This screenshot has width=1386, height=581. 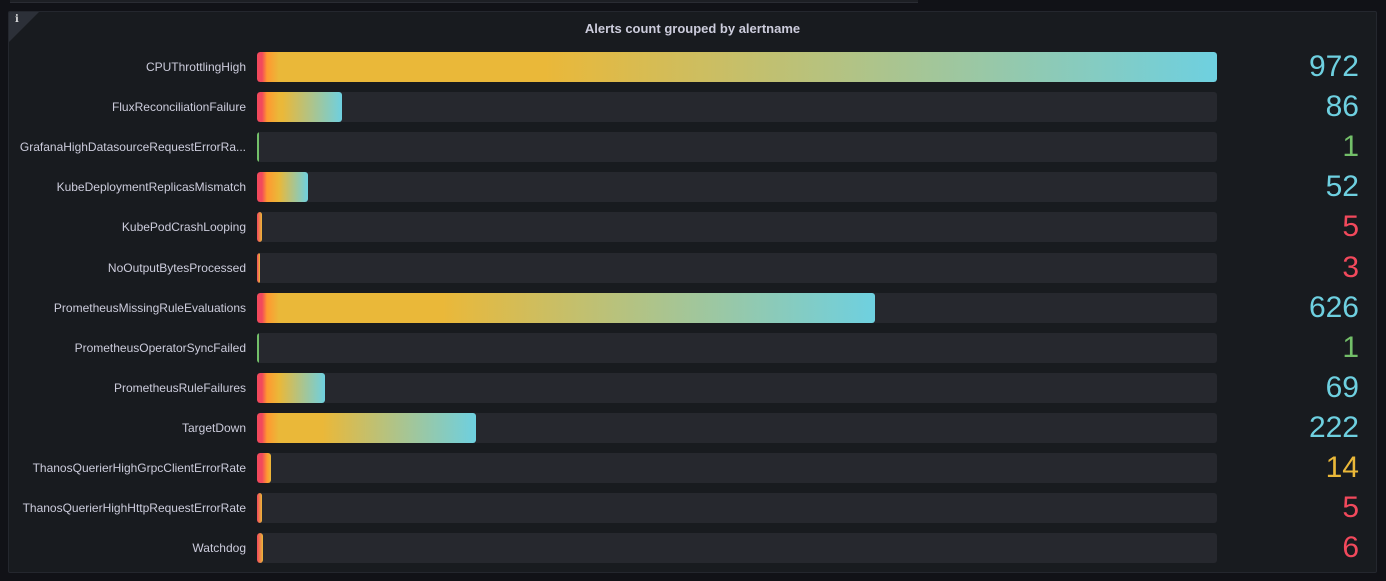 I want to click on gauge-row: GrafanaHighDatasourceRequestErrorRa... 1, so click(x=692, y=147).